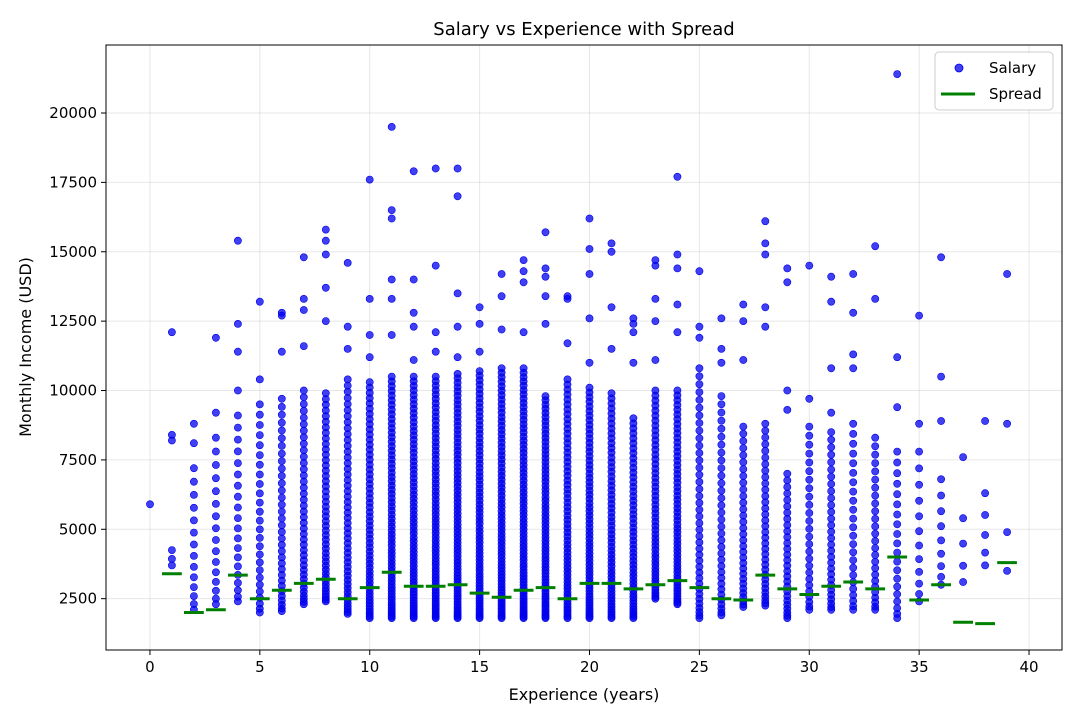 This screenshot has height=724, width=1080. What do you see at coordinates (584, 694) in the screenshot?
I see `x-axis-label: Experience (years)` at bounding box center [584, 694].